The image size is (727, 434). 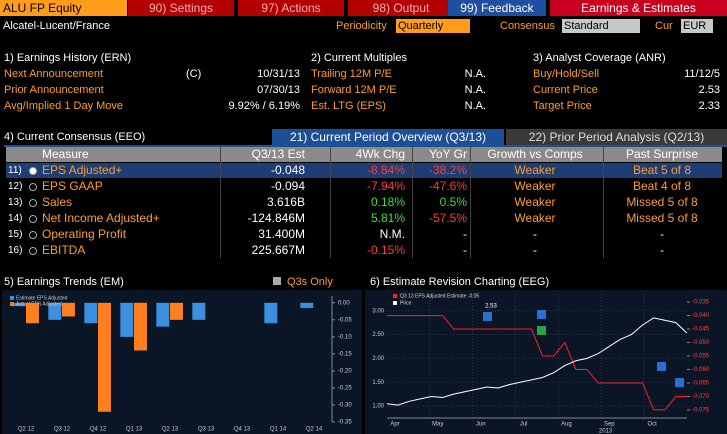 I want to click on row-number: 12), so click(x=15, y=186).